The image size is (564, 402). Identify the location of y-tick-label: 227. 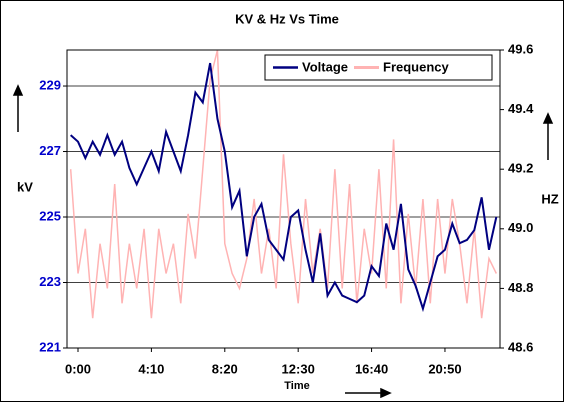
(50, 150).